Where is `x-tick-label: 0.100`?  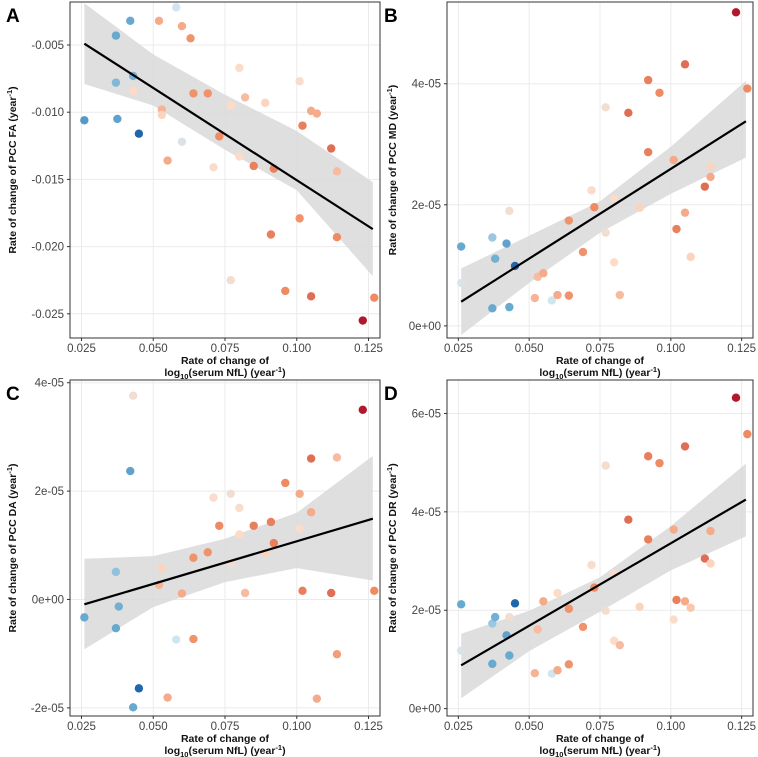 x-tick-label: 0.100 is located at coordinates (670, 349).